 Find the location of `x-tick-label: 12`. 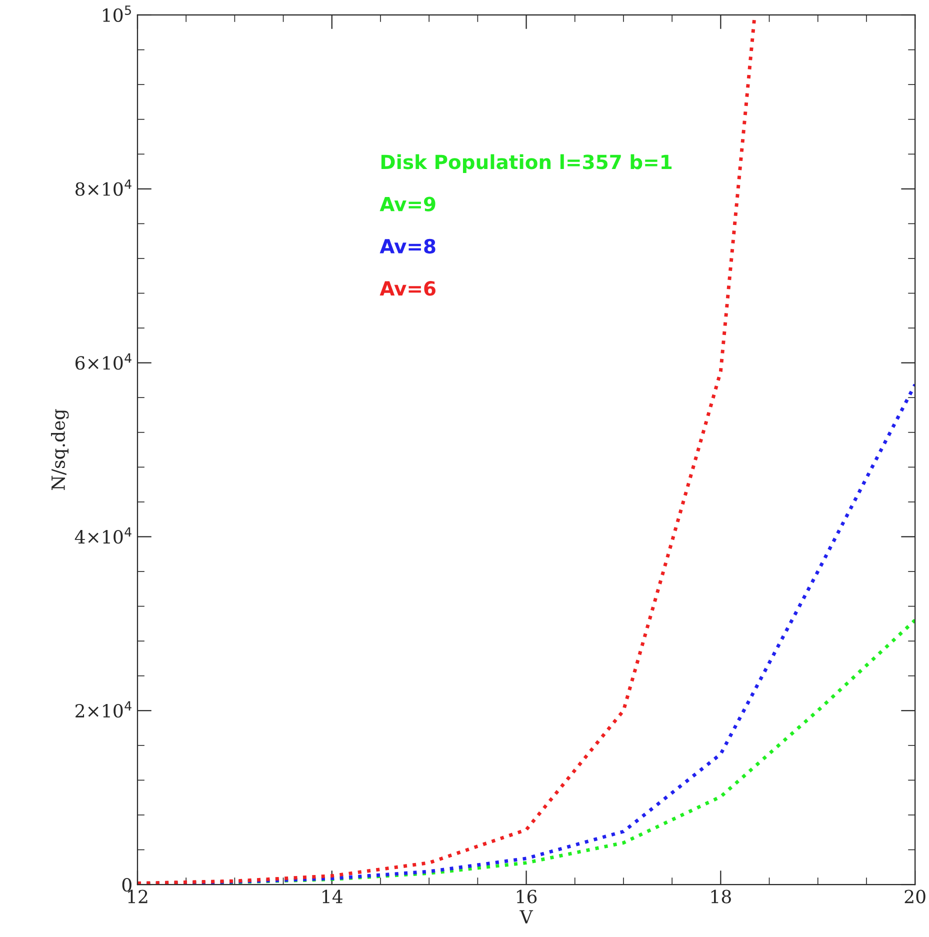

x-tick-label: 12 is located at coordinates (138, 897).